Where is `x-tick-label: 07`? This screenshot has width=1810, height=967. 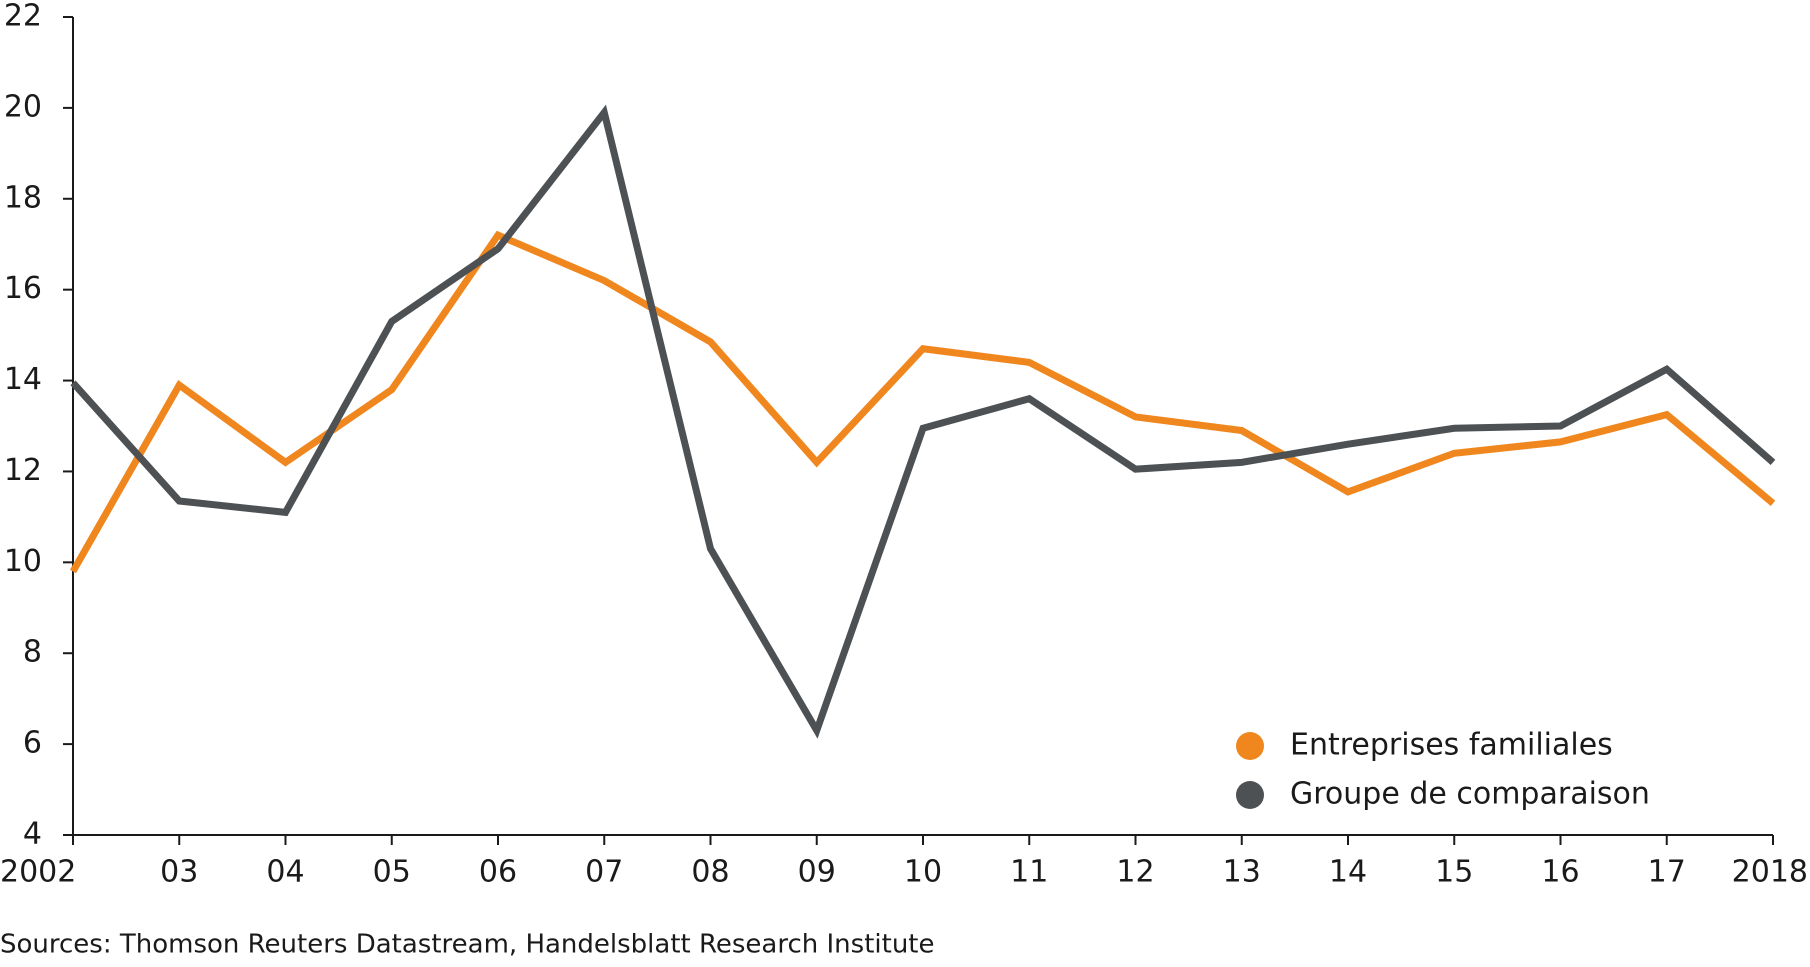
x-tick-label: 07 is located at coordinates (604, 872).